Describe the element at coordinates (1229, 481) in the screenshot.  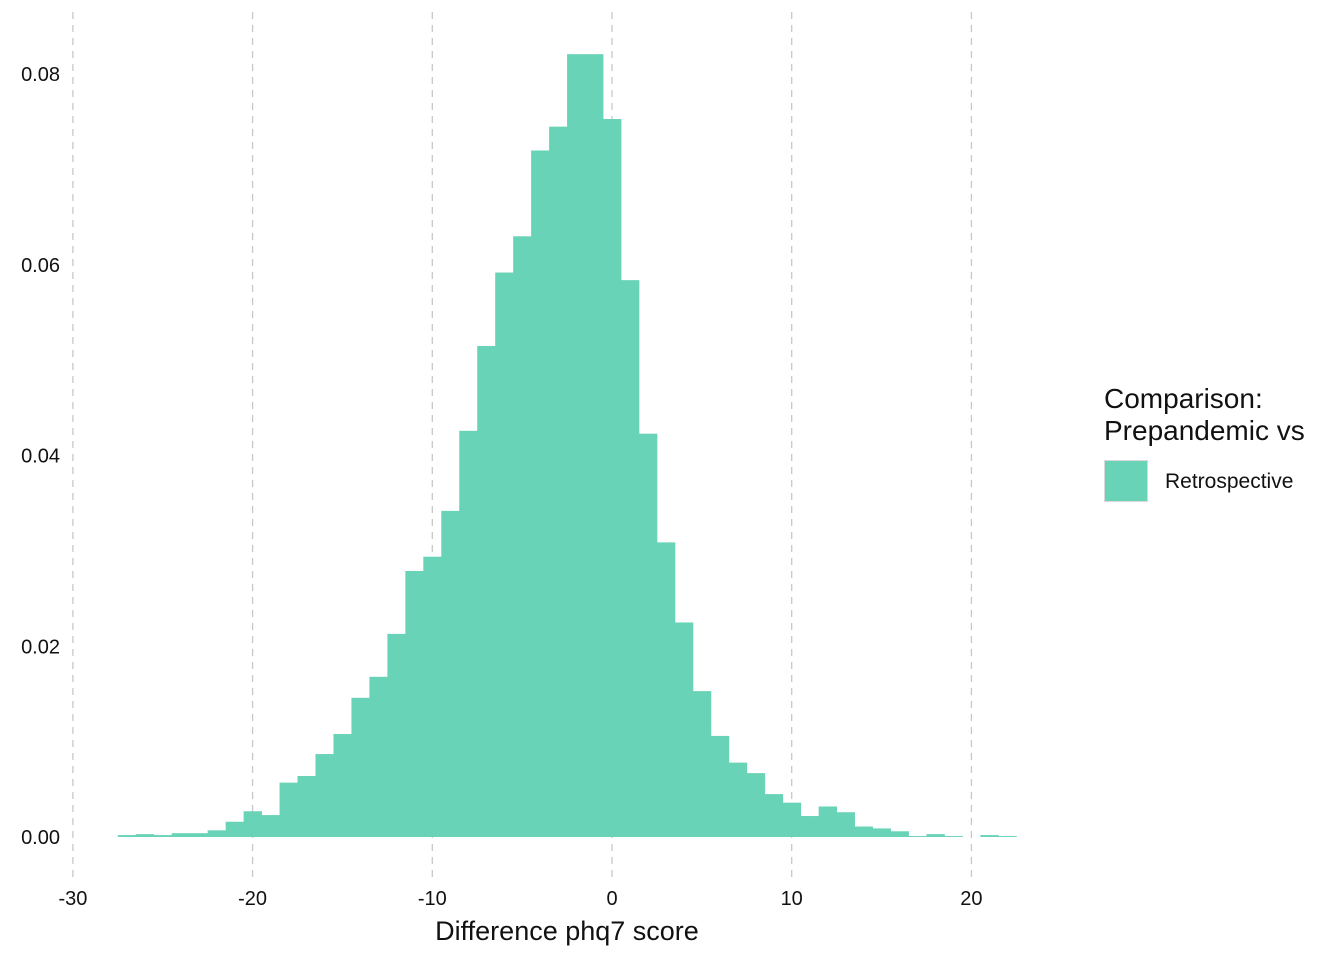
I see `legend-label-retrospective: Retrospective` at that location.